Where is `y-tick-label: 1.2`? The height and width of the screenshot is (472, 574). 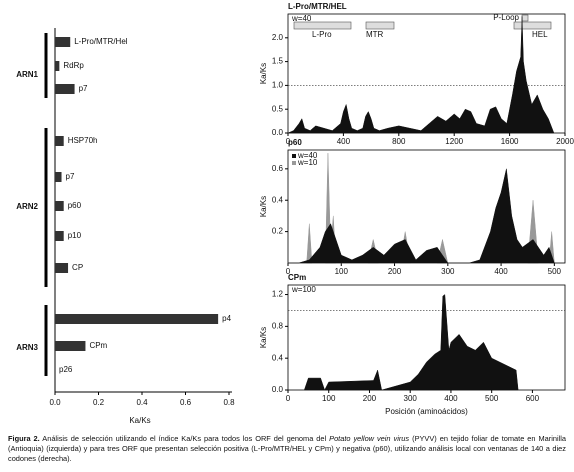 y-tick-label: 1.2 is located at coordinates (278, 294).